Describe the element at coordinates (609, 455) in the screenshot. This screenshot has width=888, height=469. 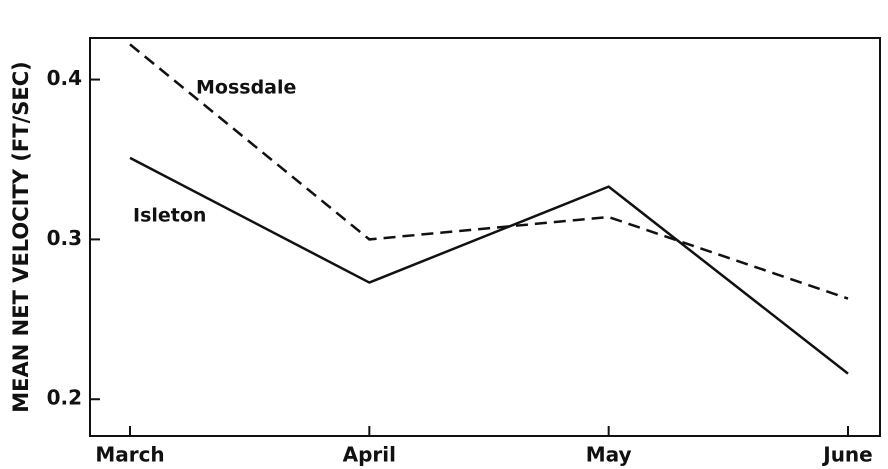
I see `x-tick-label: May` at that location.